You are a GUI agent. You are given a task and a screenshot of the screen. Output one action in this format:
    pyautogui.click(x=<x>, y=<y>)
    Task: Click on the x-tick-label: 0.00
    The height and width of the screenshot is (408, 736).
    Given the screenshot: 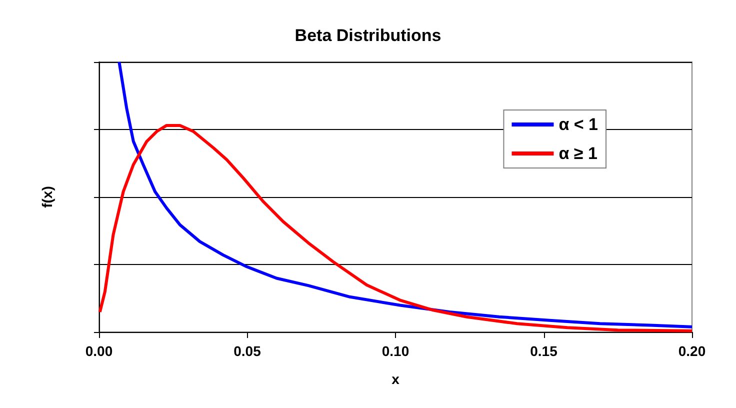 What is the action you would take?
    pyautogui.click(x=99, y=351)
    